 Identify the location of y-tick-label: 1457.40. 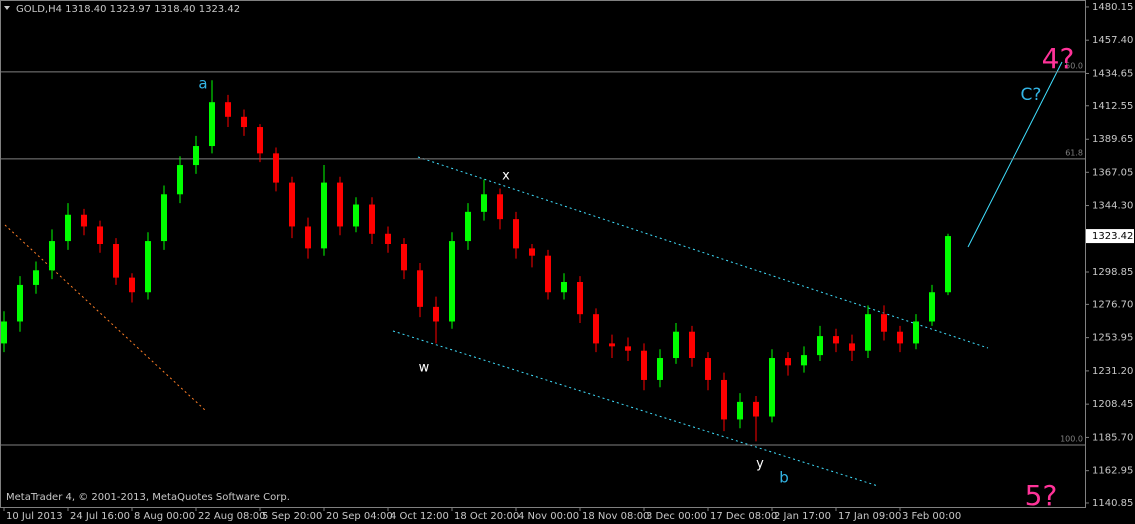
(1112, 40).